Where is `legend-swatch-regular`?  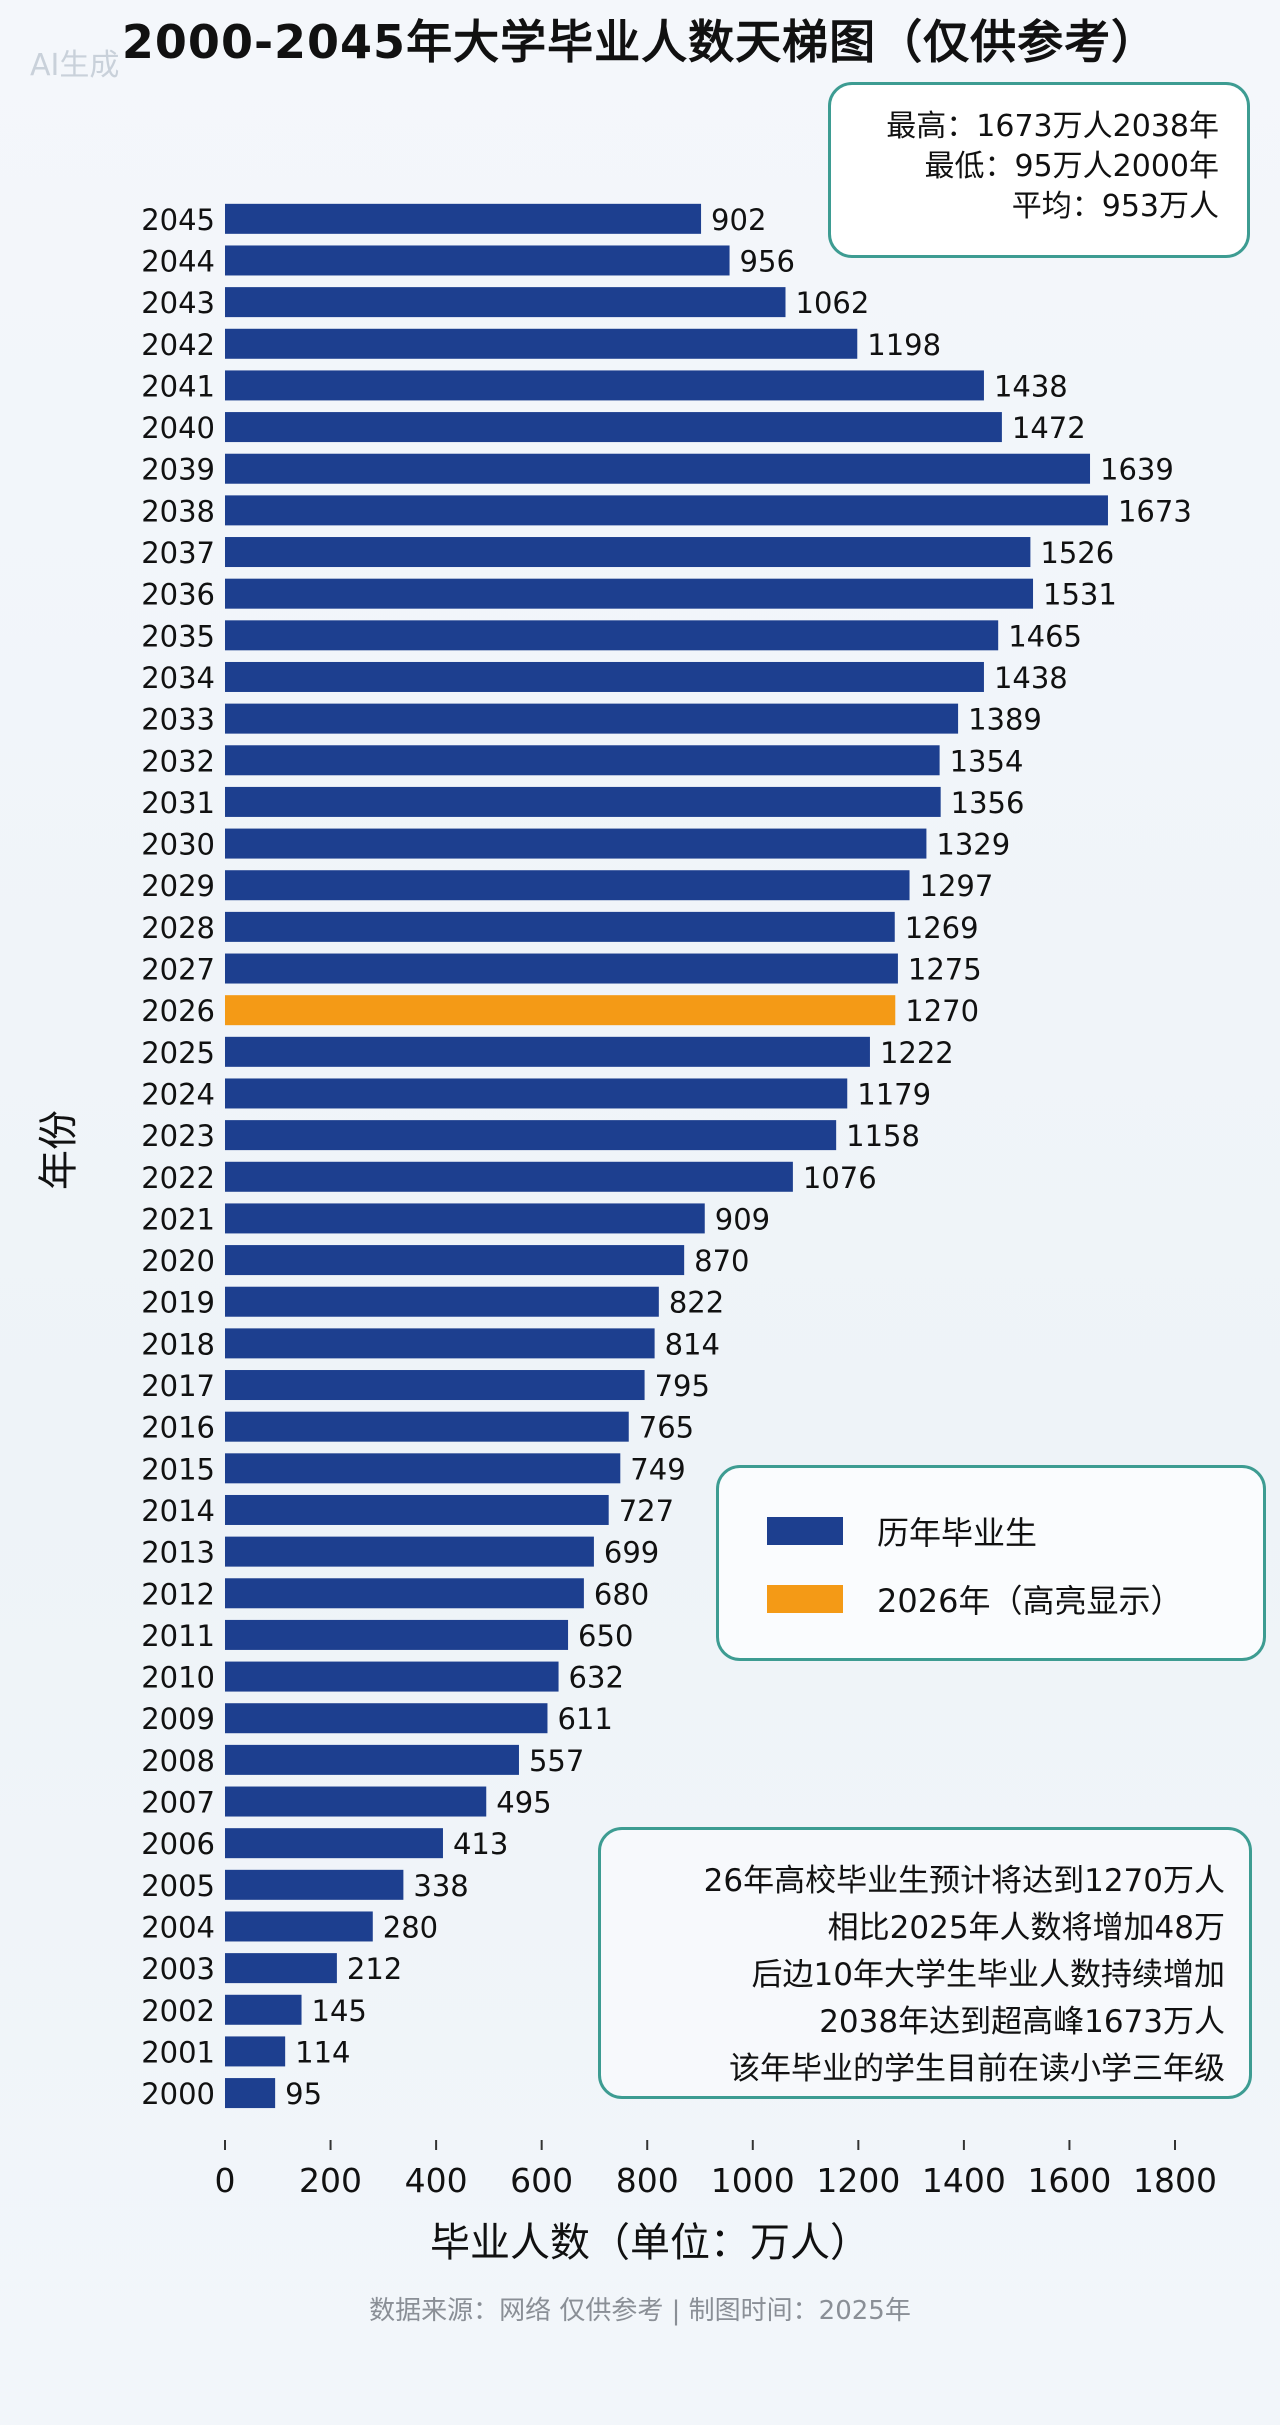 legend-swatch-regular is located at coordinates (805, 1531).